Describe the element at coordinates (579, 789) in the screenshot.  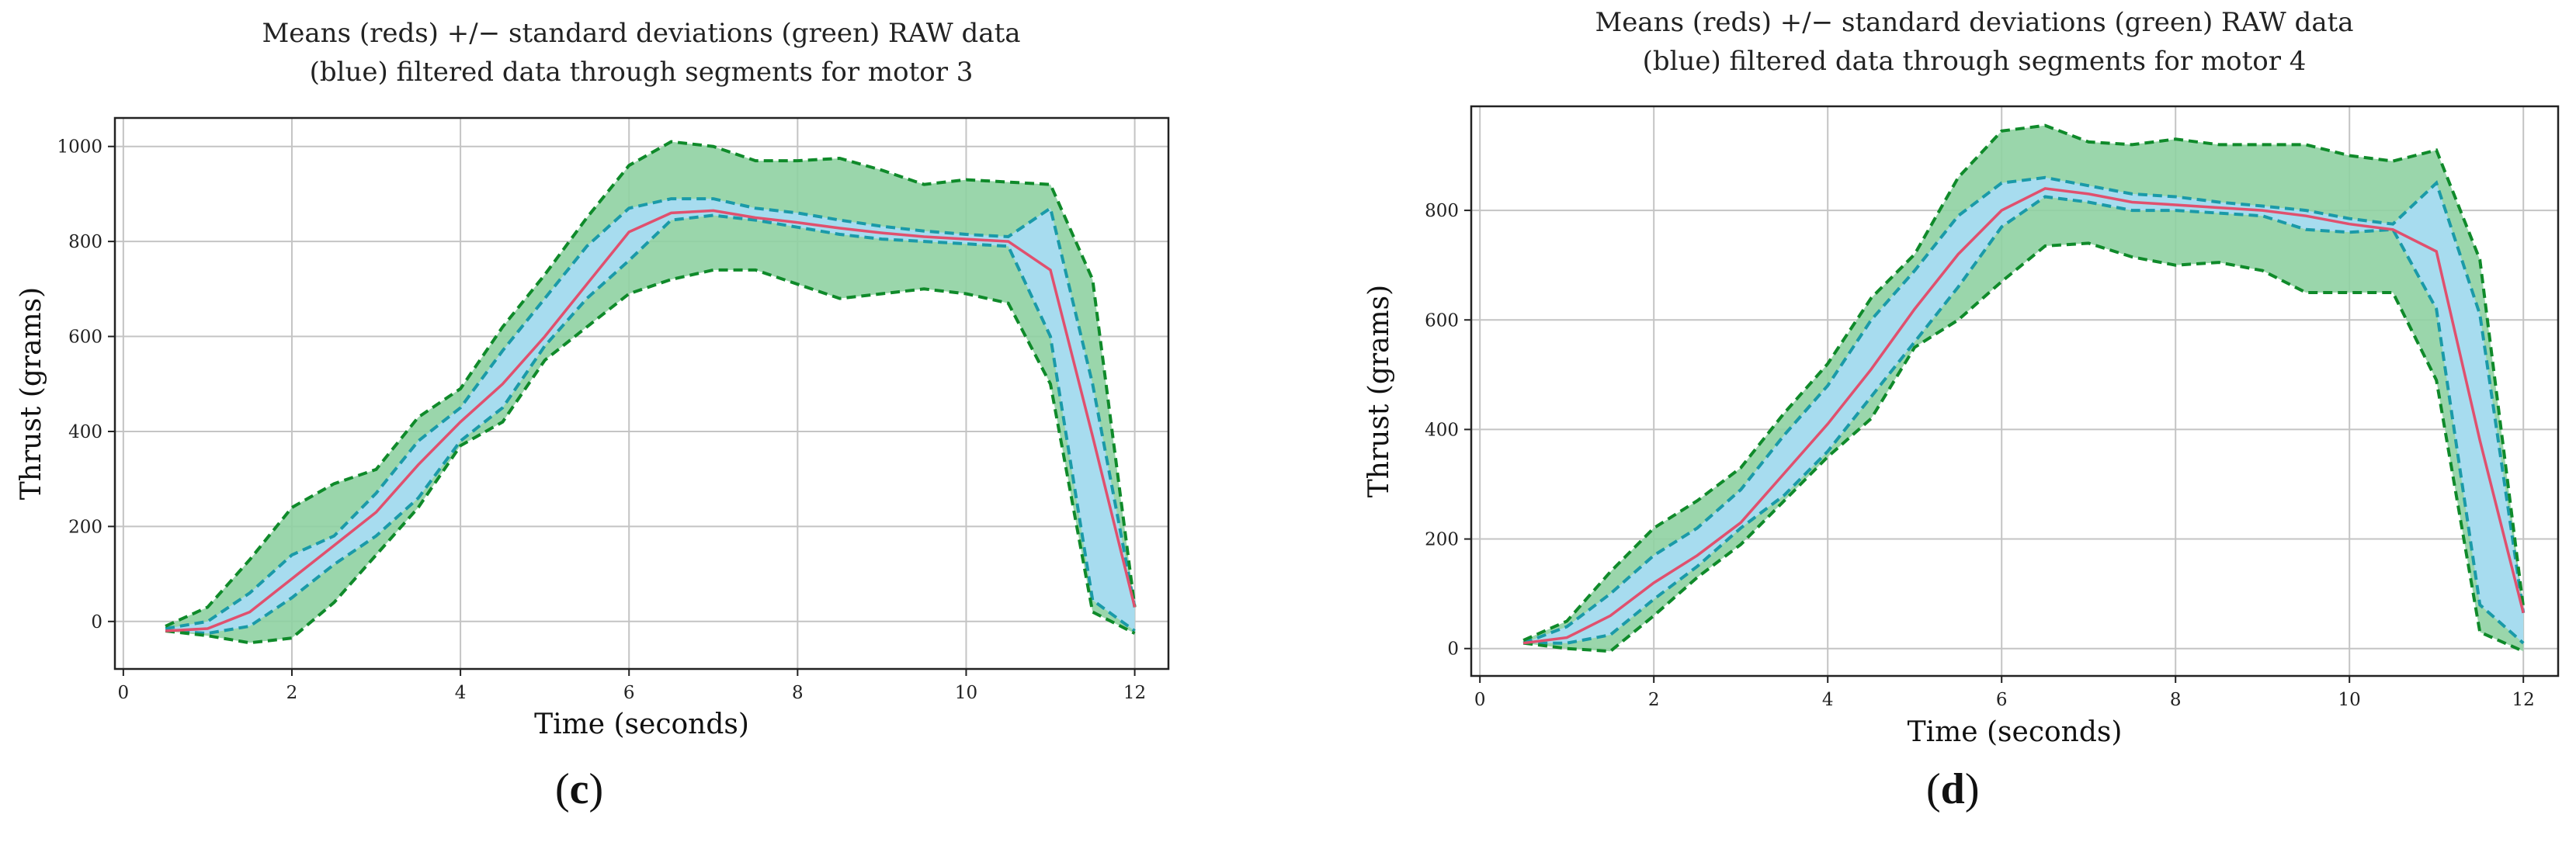
I see `panel-label-c: (c)` at that location.